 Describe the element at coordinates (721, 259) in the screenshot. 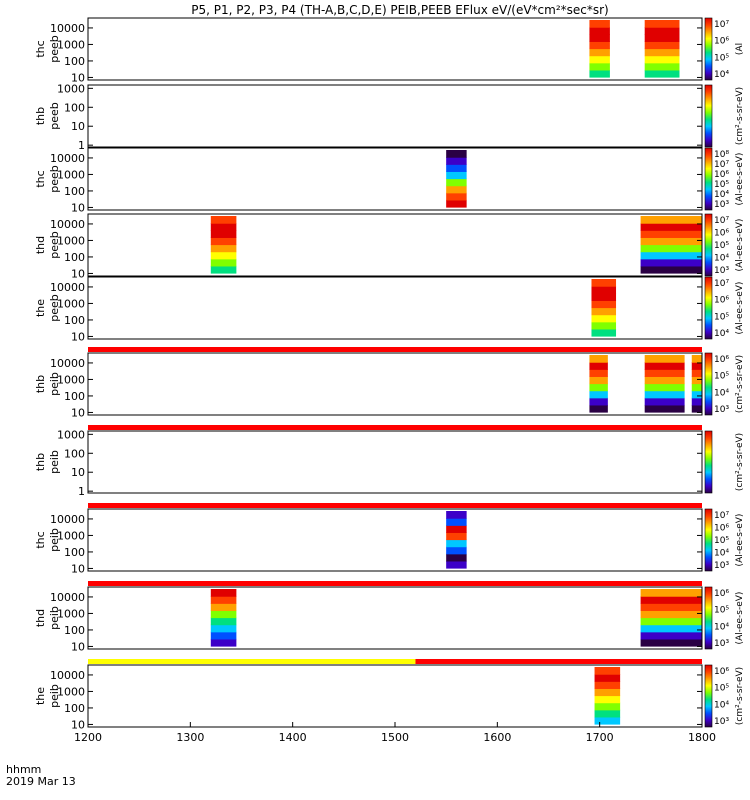

I see `colorbar-tick-4-2: 10⁴` at that location.